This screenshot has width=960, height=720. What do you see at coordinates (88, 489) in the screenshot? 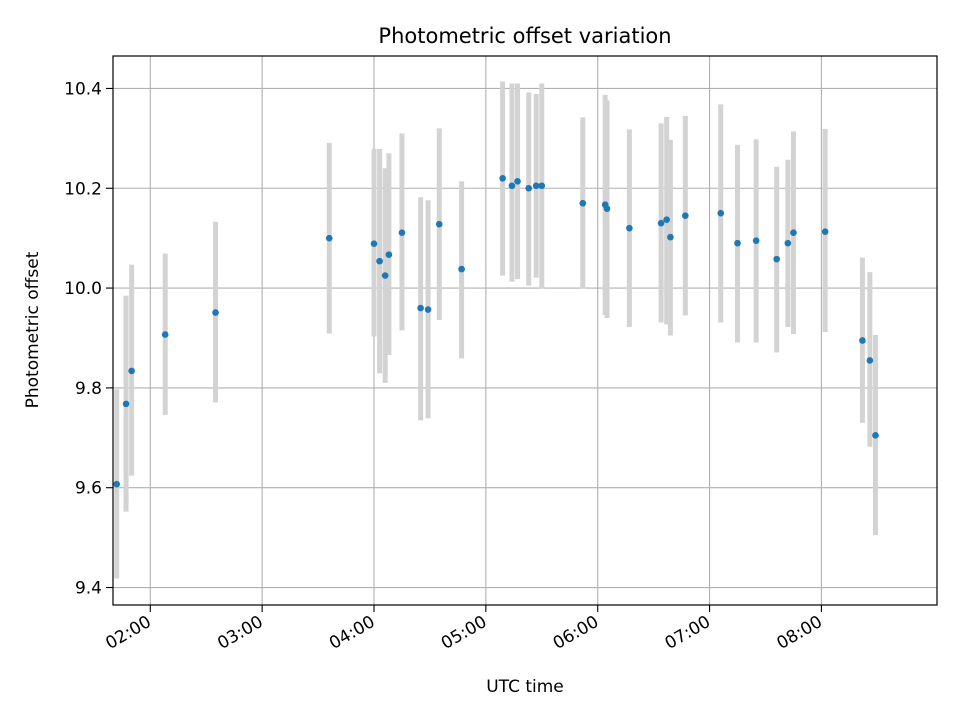
I see `y-tick-label: 9.6` at bounding box center [88, 489].